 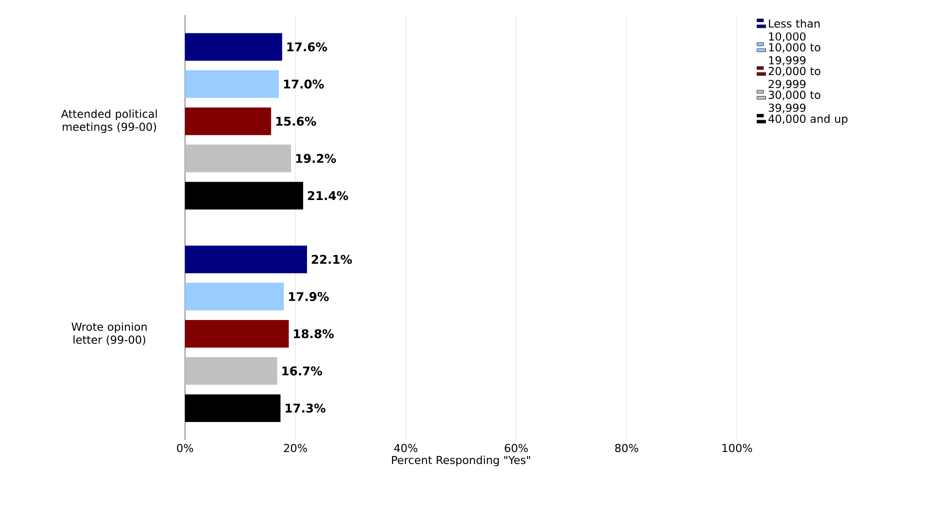 What do you see at coordinates (314, 333) in the screenshot?
I see `data-label: 18.8%` at bounding box center [314, 333].